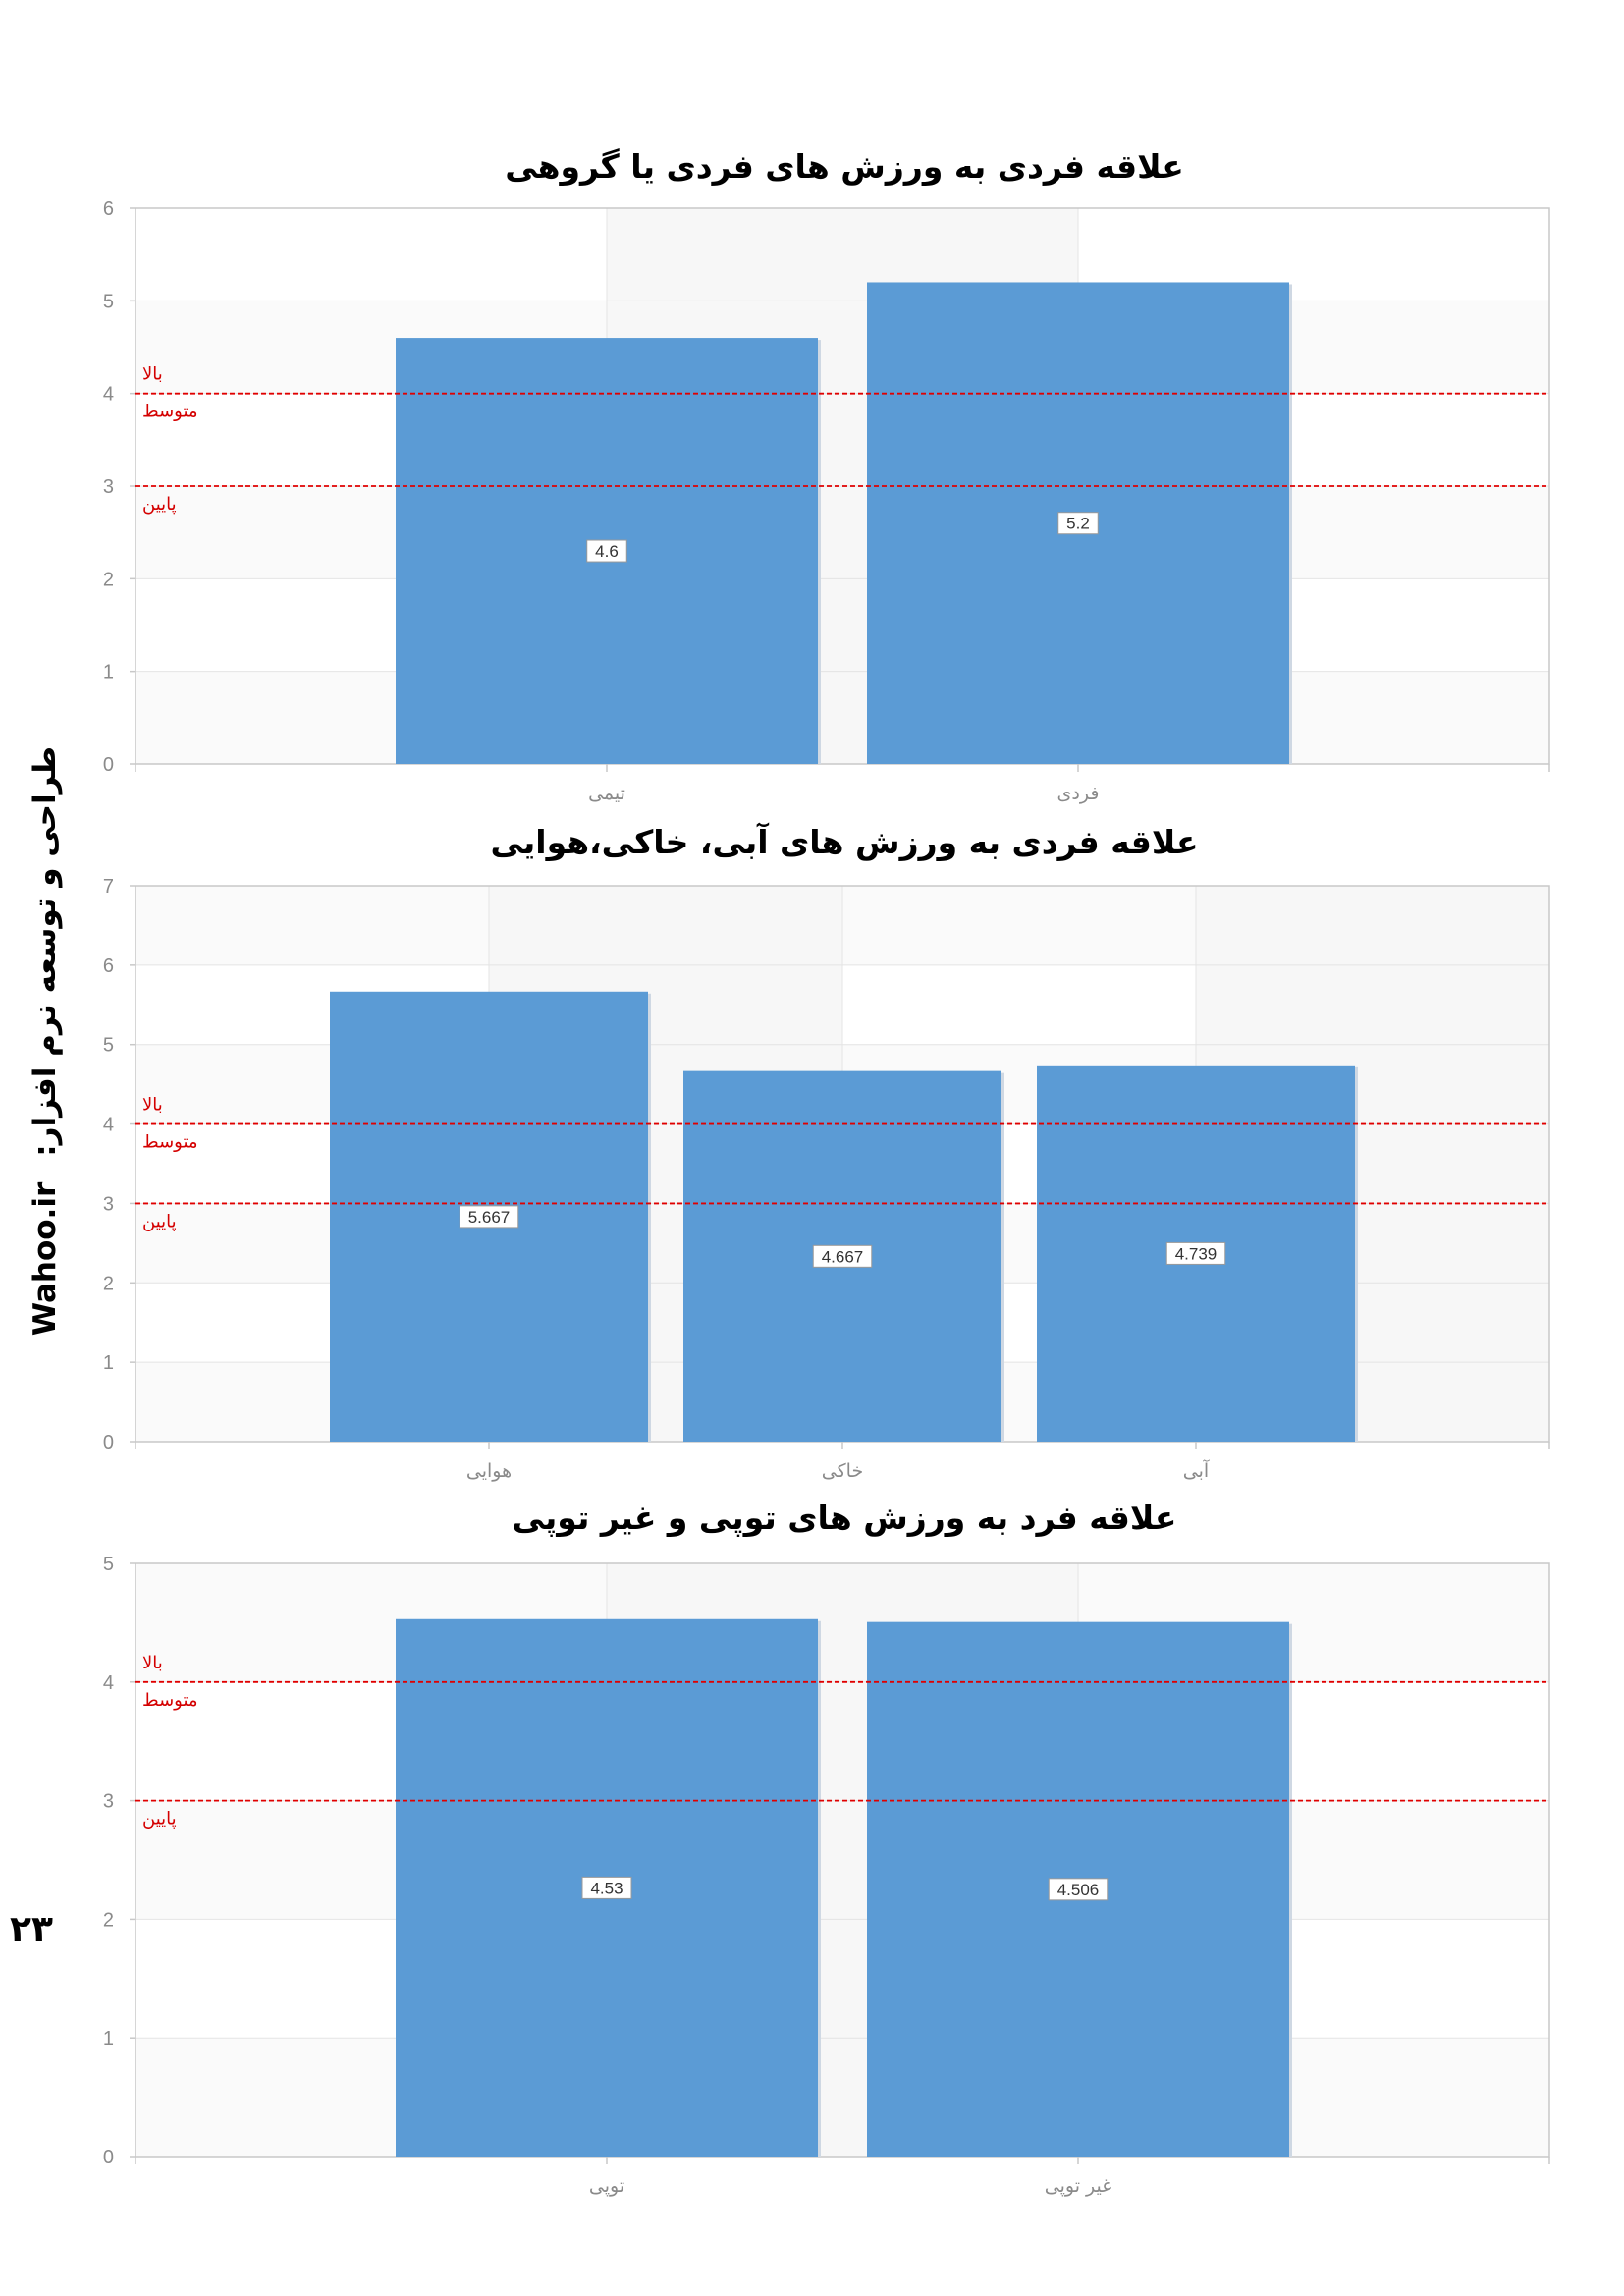 Image resolution: width=1624 pixels, height=2296 pixels. Describe the element at coordinates (1078, 2186) in the screenshot. I see `x-category-label: غیر توپی` at that location.